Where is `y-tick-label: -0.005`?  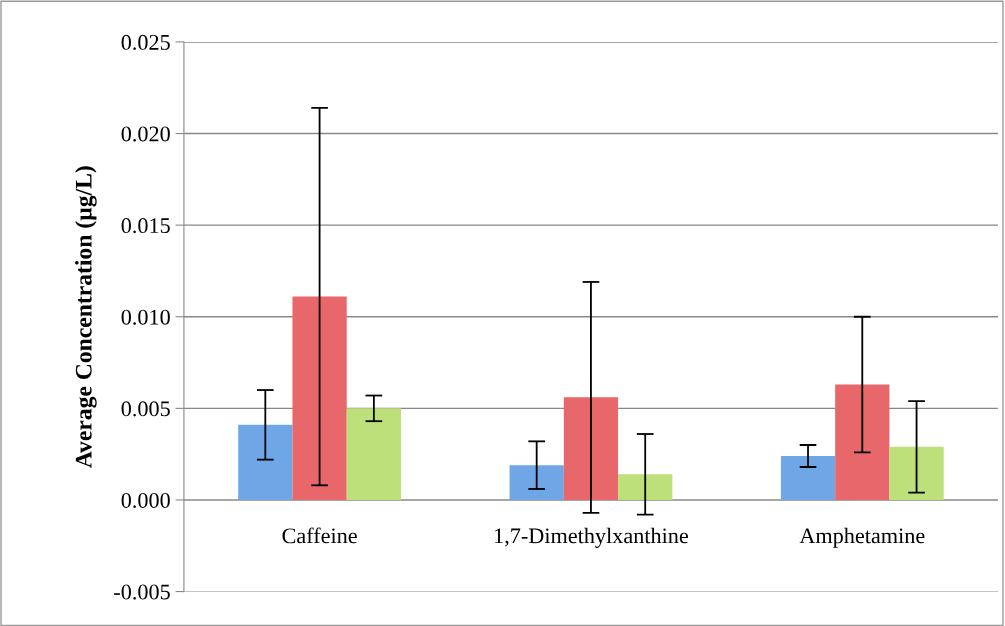
y-tick-label: -0.005 is located at coordinates (142, 592).